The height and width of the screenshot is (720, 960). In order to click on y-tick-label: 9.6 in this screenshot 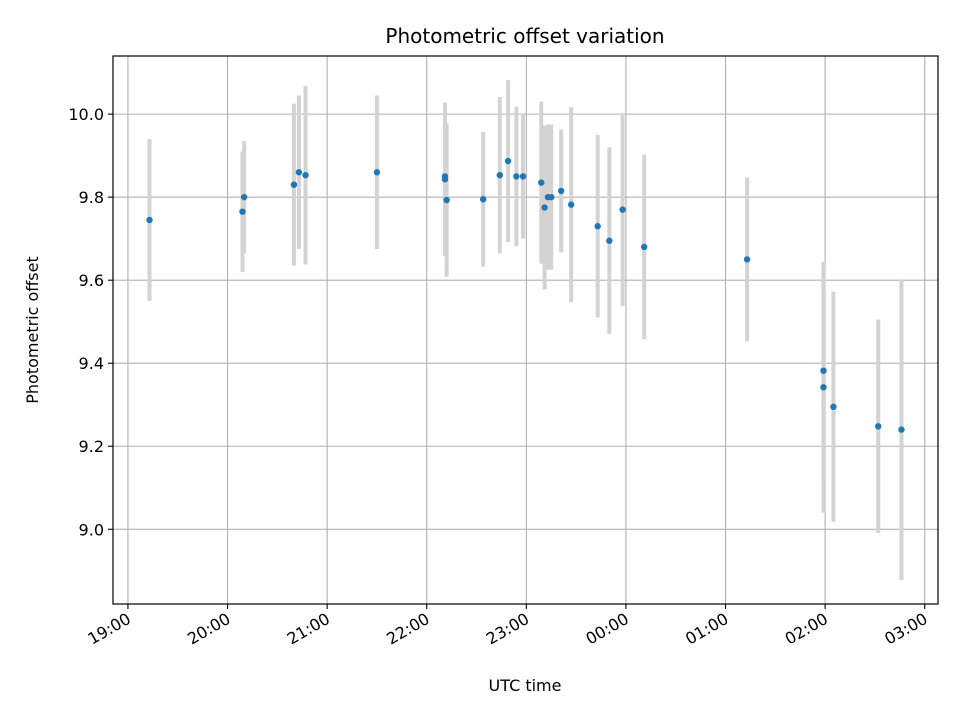, I will do `click(91, 280)`.